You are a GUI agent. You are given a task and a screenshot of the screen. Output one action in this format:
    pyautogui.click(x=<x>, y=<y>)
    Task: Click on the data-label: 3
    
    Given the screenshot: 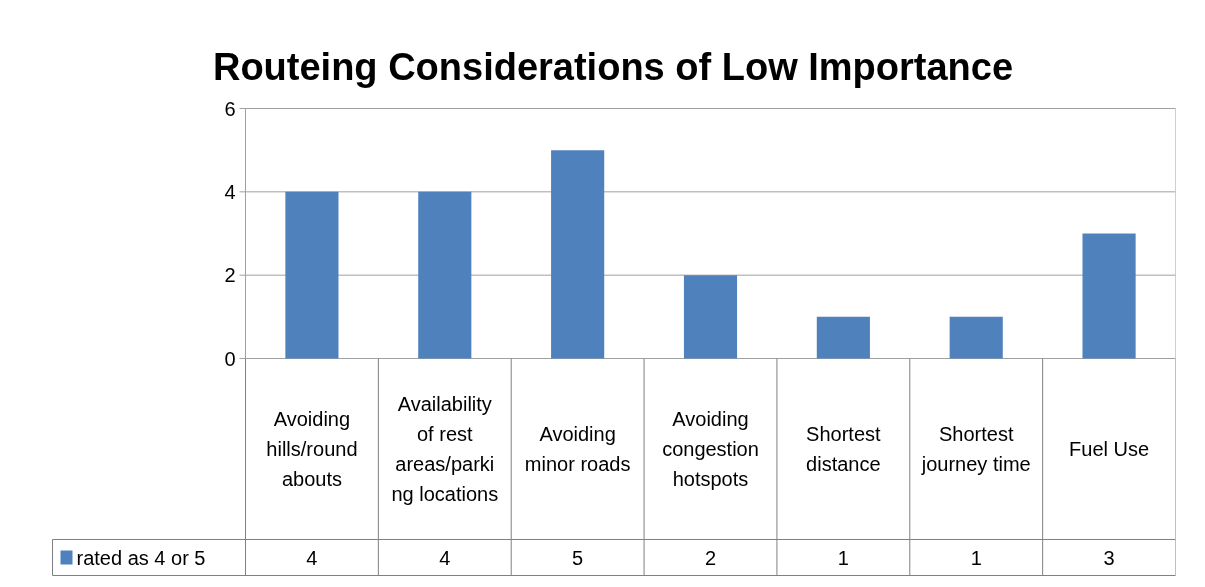 What is the action you would take?
    pyautogui.click(x=1109, y=557)
    